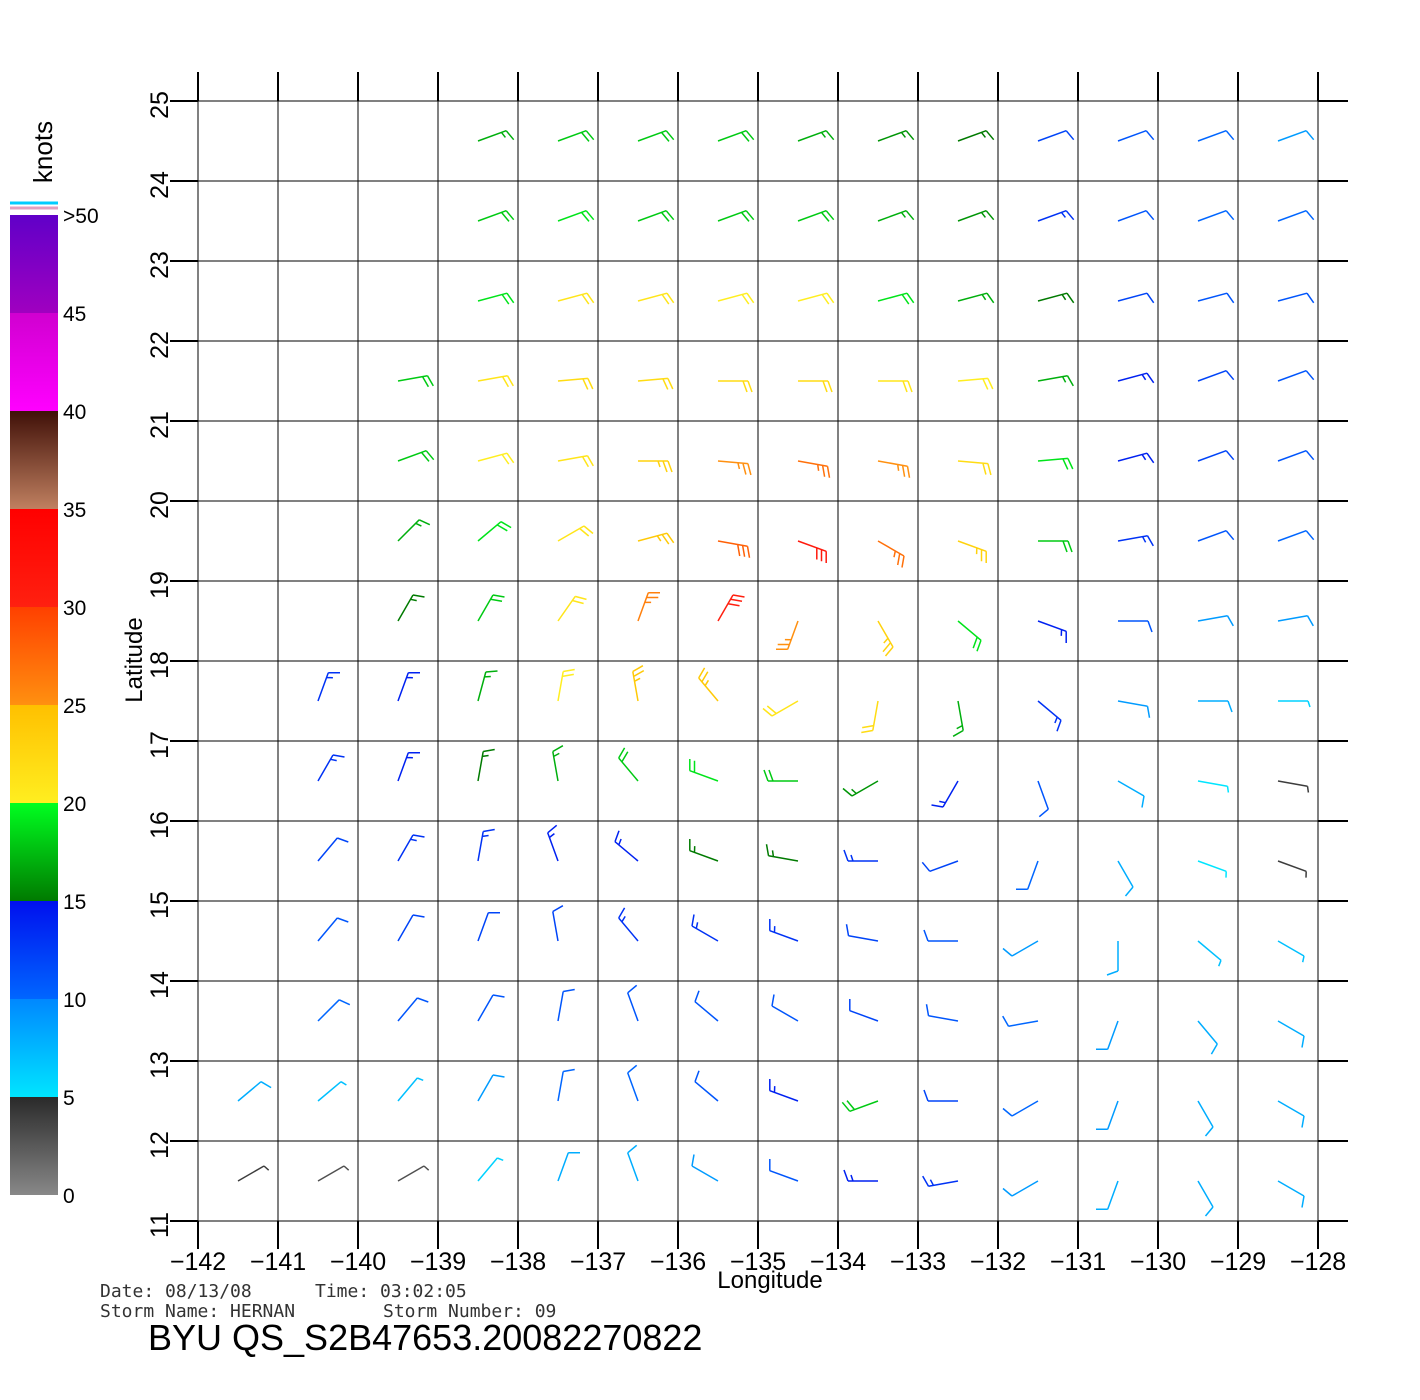 Image resolution: width=1420 pixels, height=1400 pixels. What do you see at coordinates (74, 902) in the screenshot?
I see `colorbar-tick-label: 15` at bounding box center [74, 902].